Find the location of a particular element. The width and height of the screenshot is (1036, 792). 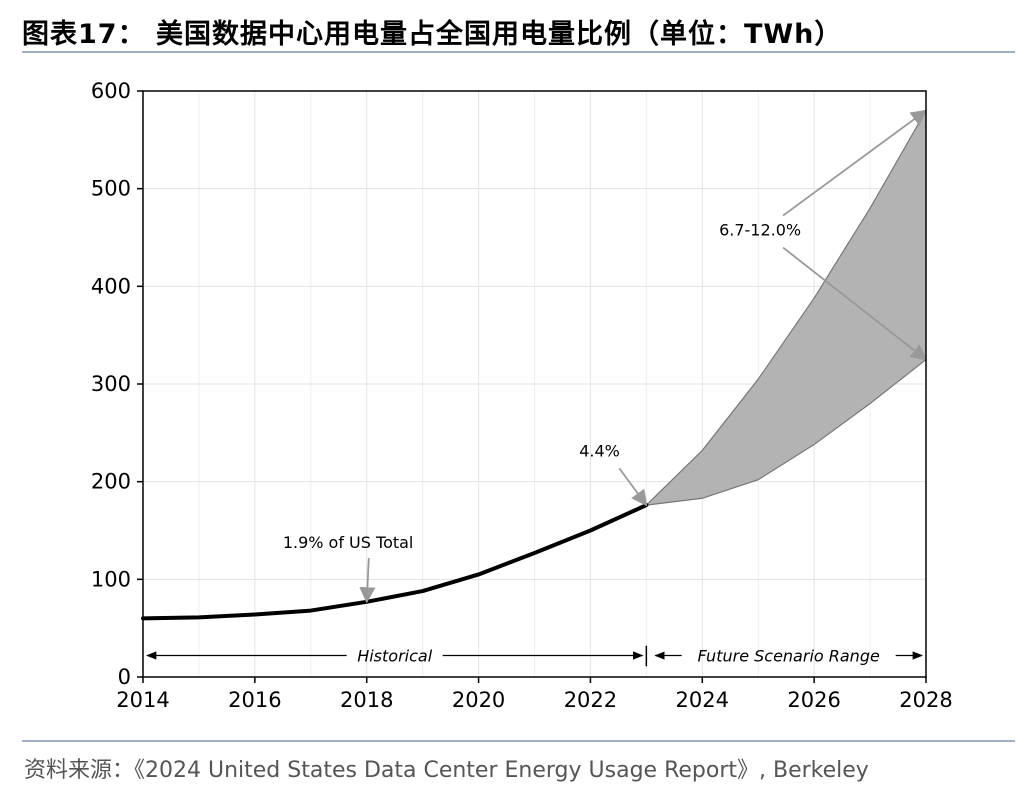

x-tick-label: 2024 is located at coordinates (702, 700).